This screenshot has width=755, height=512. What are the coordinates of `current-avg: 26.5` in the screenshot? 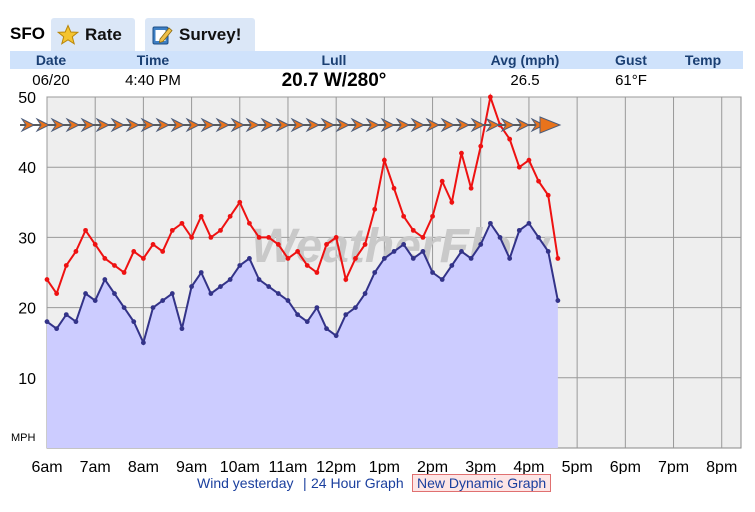 It's located at (525, 80).